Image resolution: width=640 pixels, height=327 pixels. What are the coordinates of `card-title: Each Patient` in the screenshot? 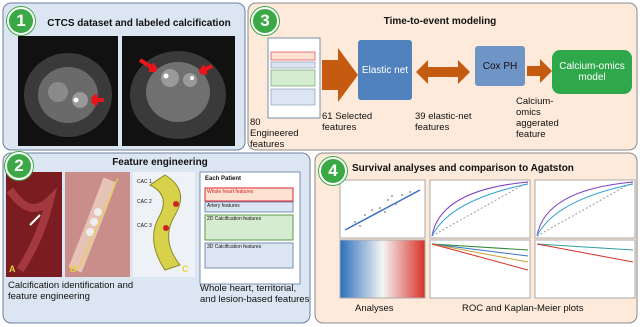 It's located at (223, 179).